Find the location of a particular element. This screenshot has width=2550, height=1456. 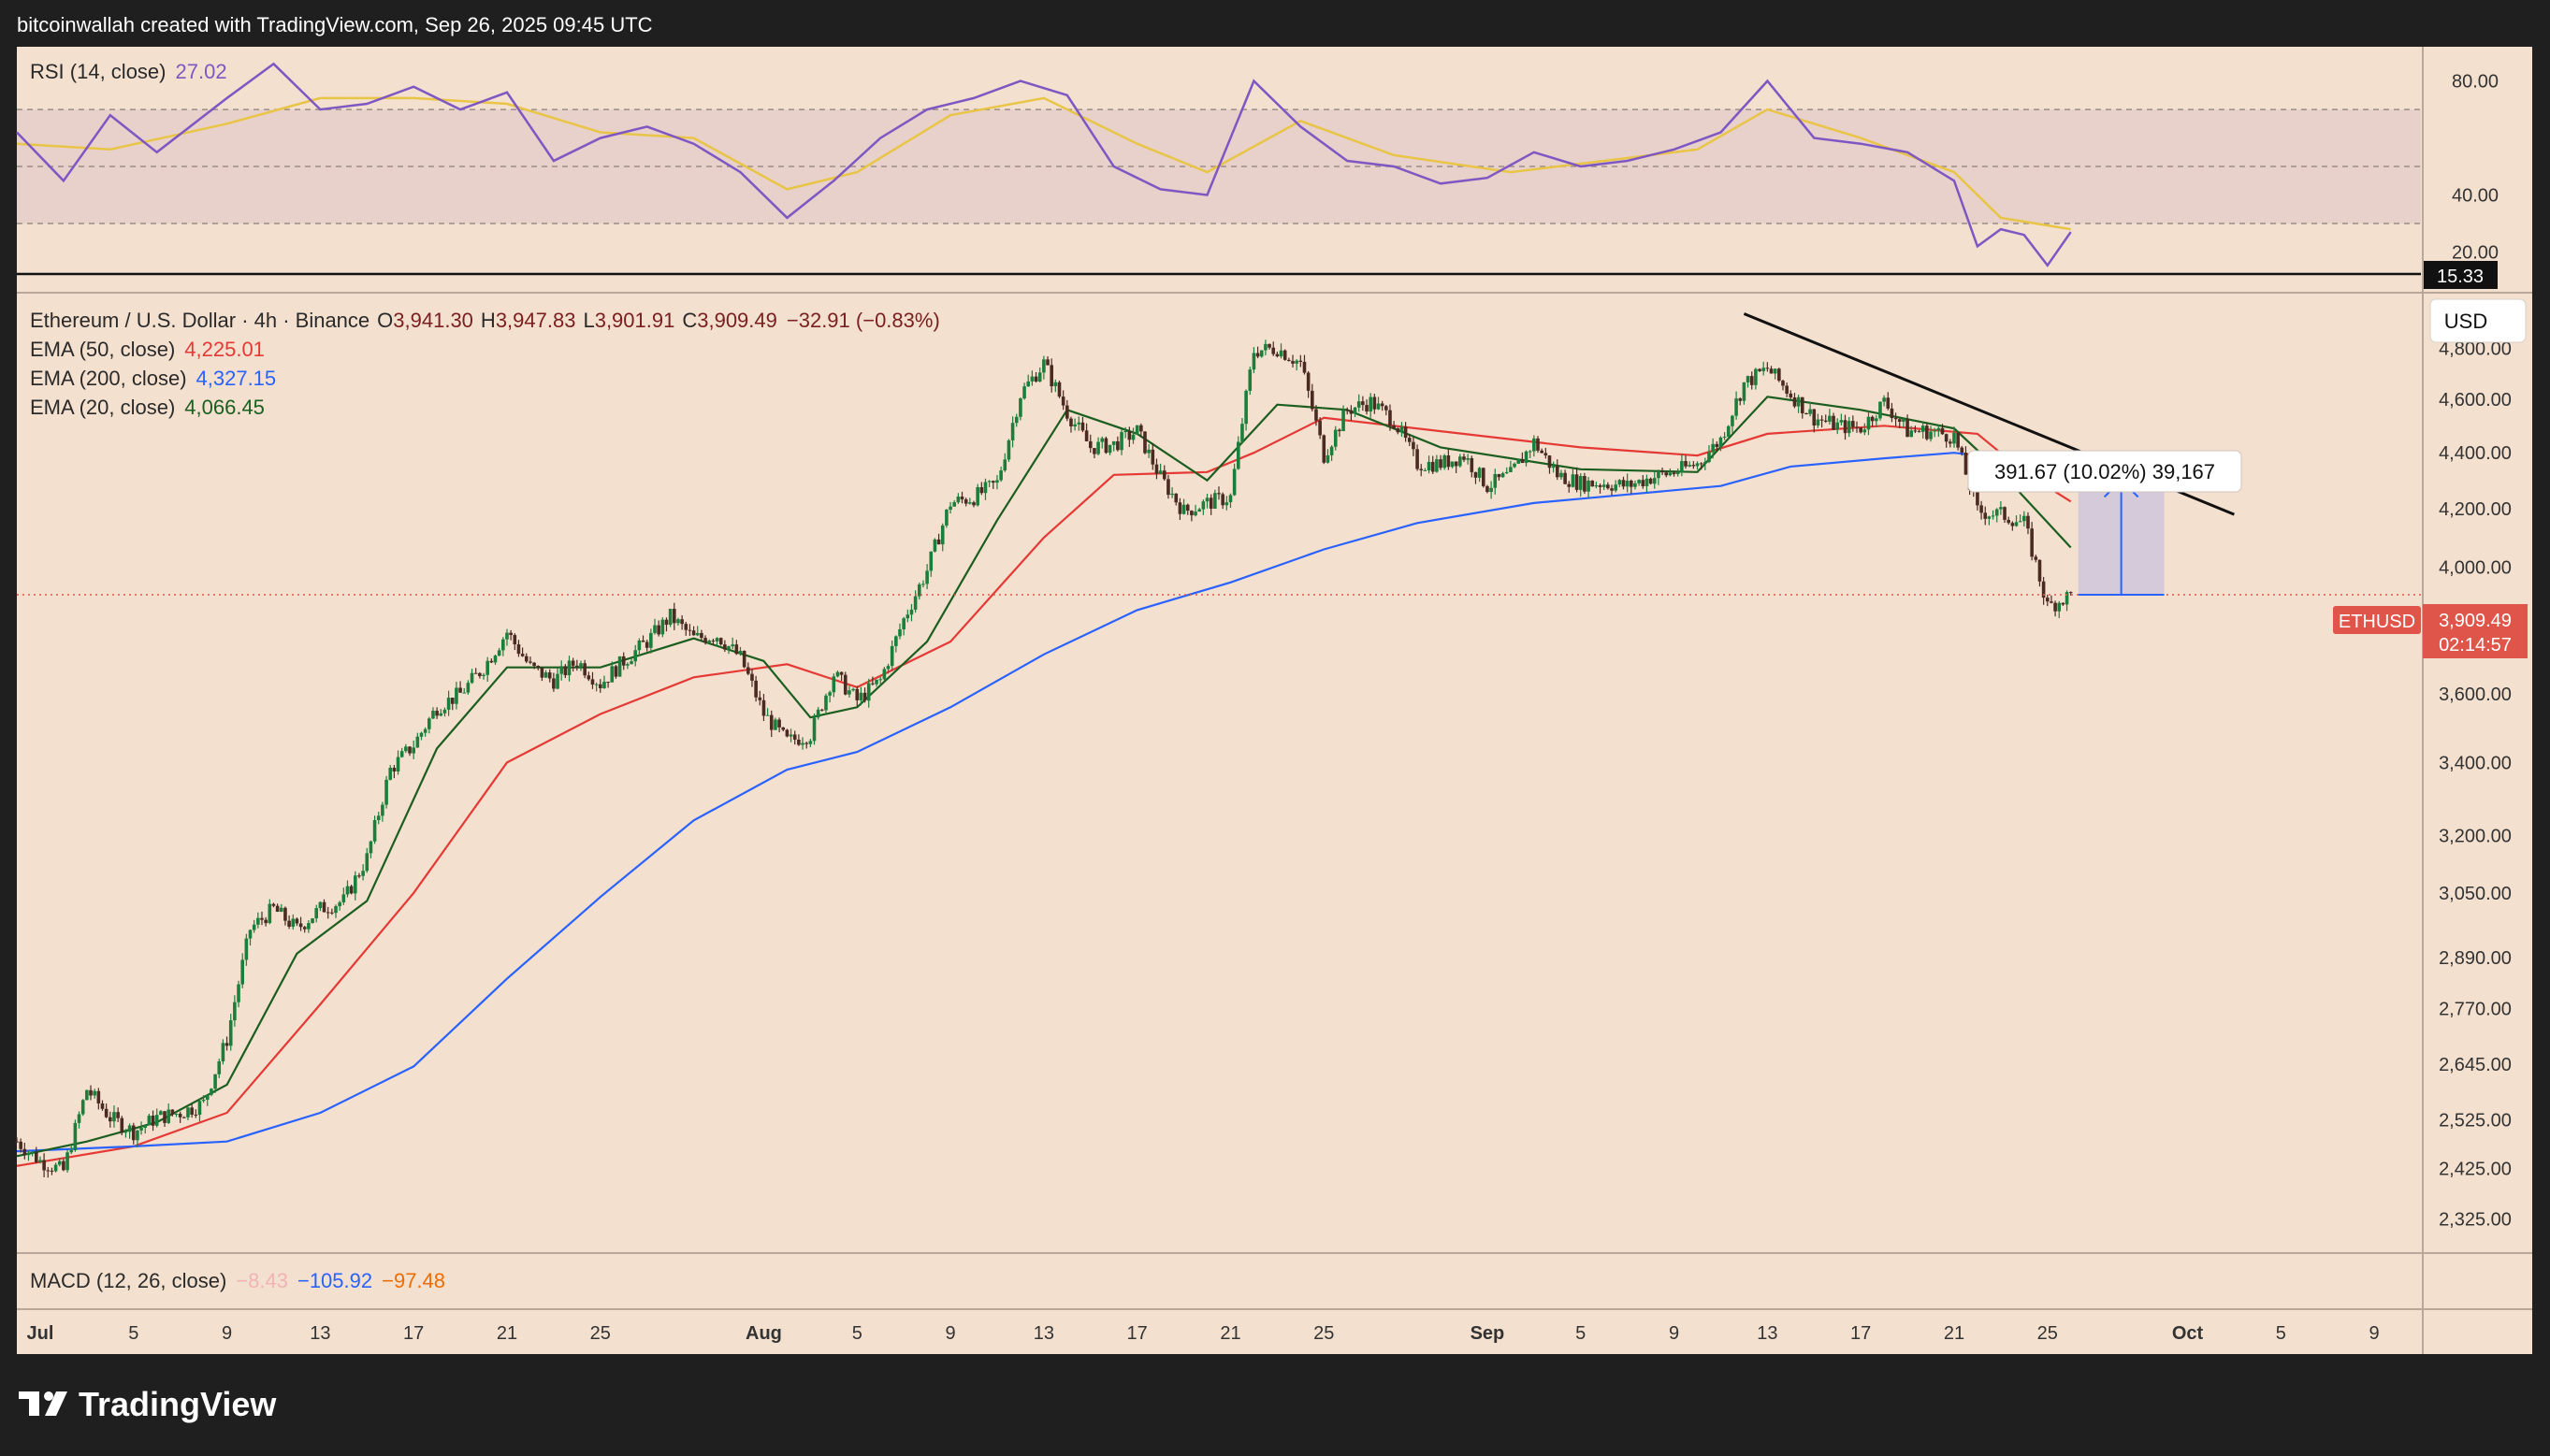

time-axis-day-label: 21 is located at coordinates (507, 1333).